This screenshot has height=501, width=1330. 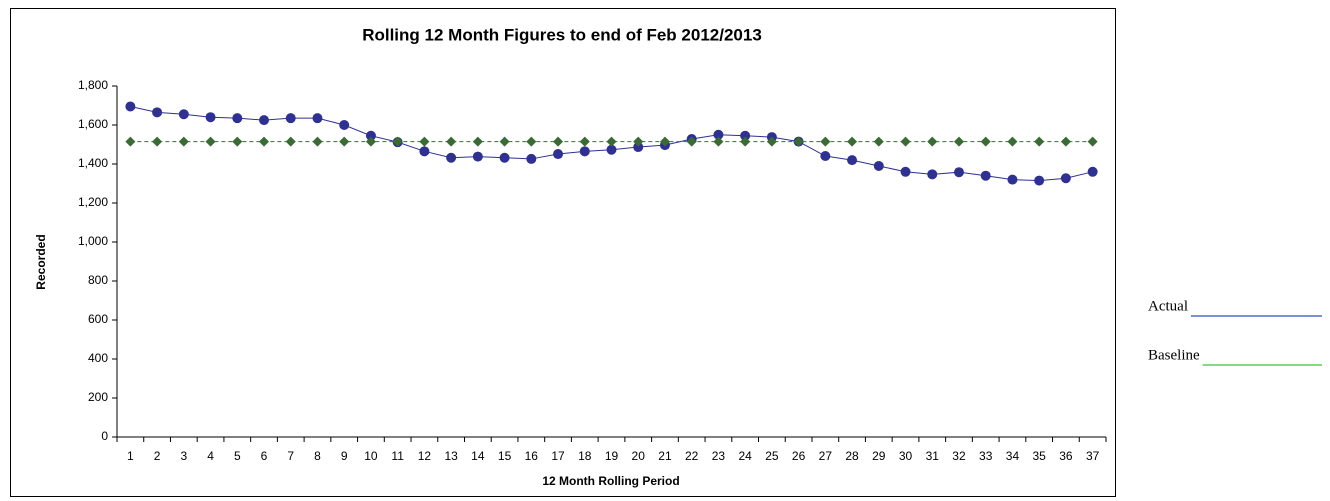 What do you see at coordinates (157, 456) in the screenshot?
I see `x-tick-label: 2` at bounding box center [157, 456].